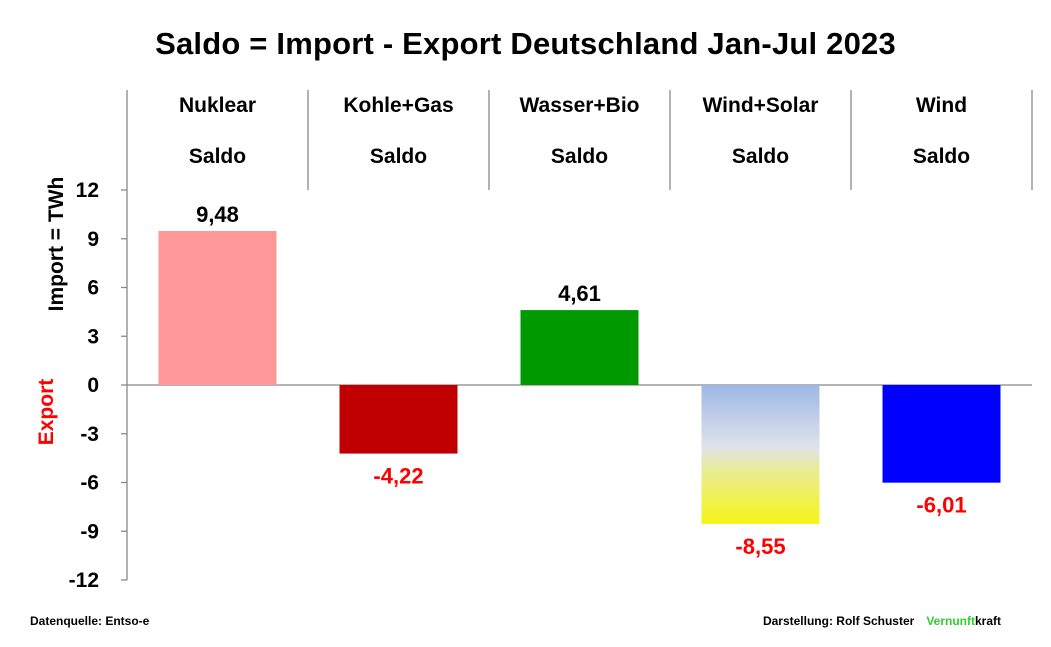  What do you see at coordinates (217, 214) in the screenshot?
I see `data-label: 9,48` at bounding box center [217, 214].